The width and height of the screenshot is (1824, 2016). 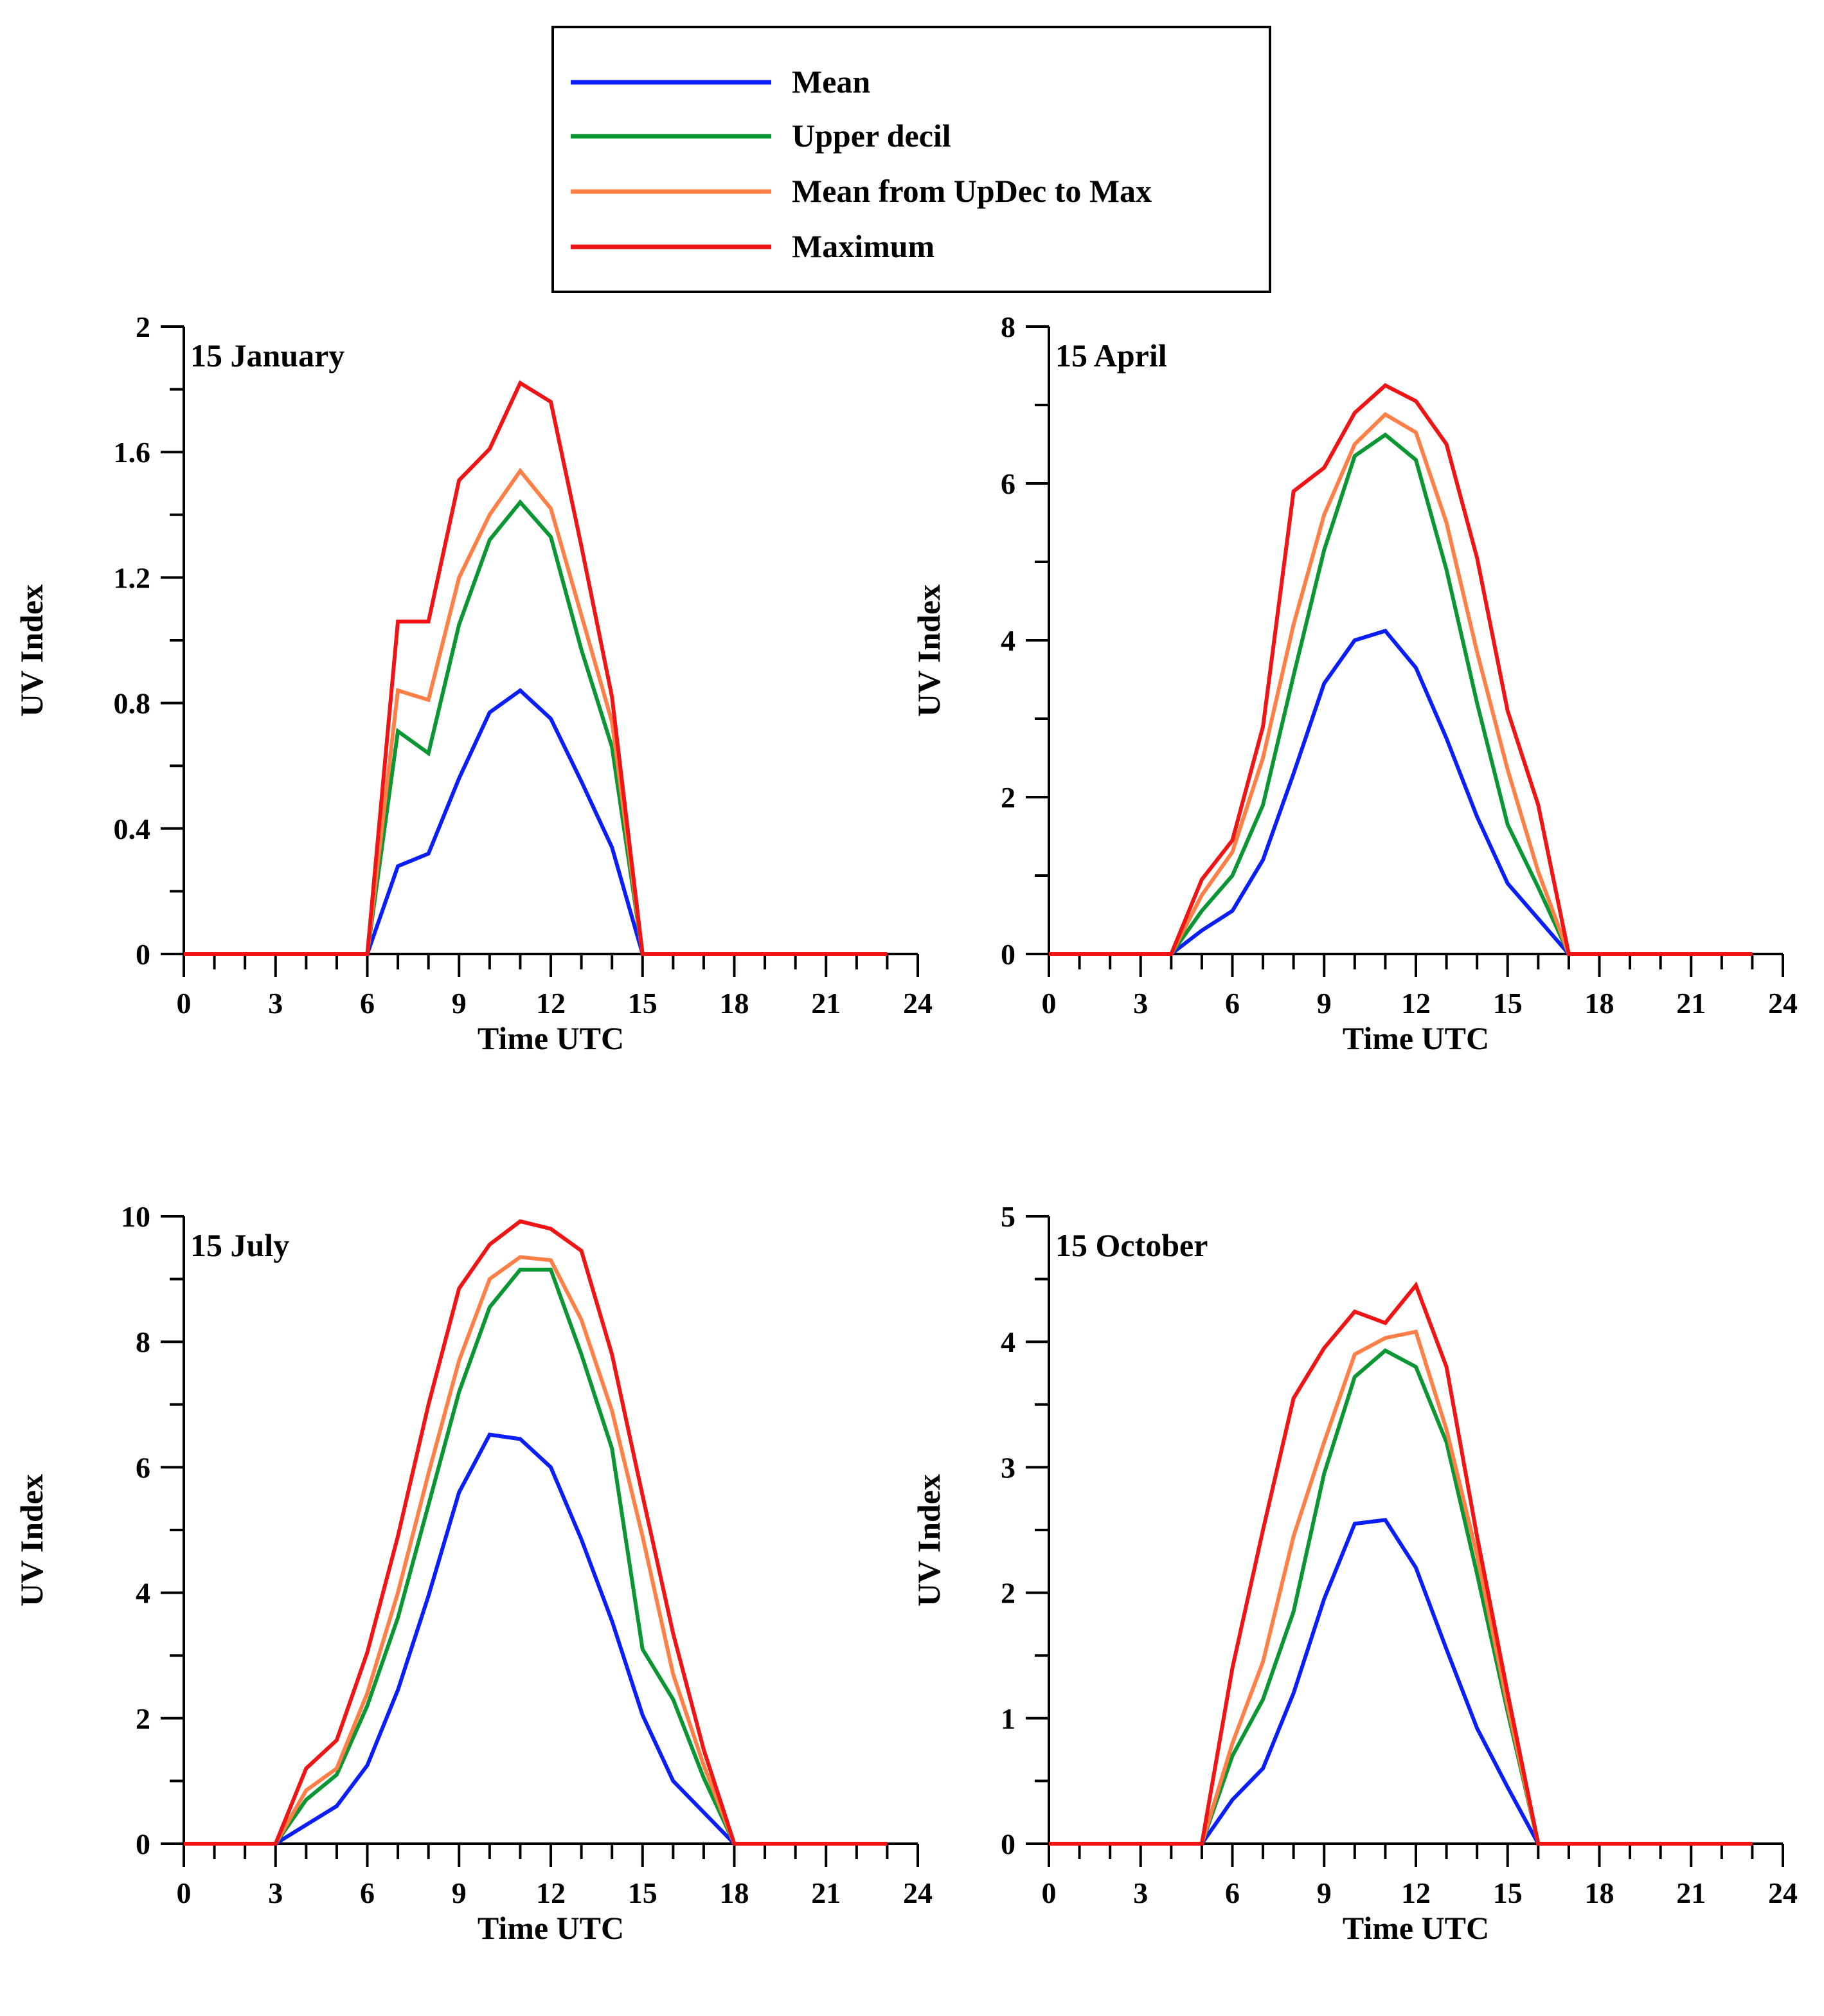 I want to click on y-tick-label: 1.2, so click(x=132, y=578).